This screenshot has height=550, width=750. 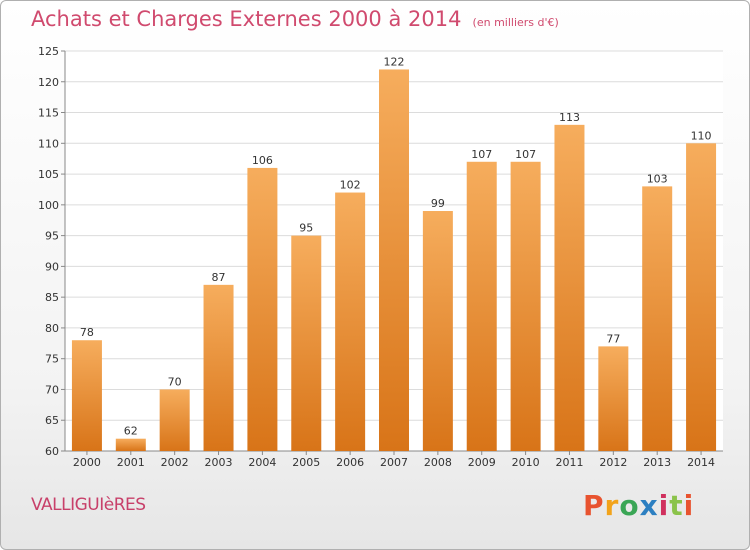 What do you see at coordinates (48, 143) in the screenshot?
I see `y-tick-label: 110` at bounding box center [48, 143].